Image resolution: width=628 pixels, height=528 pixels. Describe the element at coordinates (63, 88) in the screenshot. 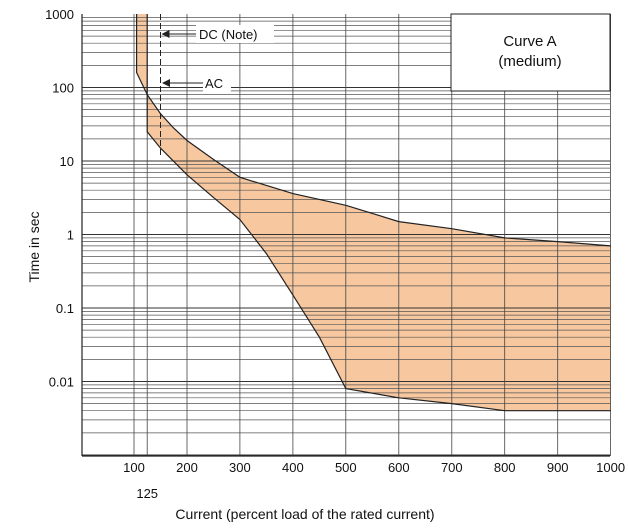

I see `y-tick-label: 100` at that location.